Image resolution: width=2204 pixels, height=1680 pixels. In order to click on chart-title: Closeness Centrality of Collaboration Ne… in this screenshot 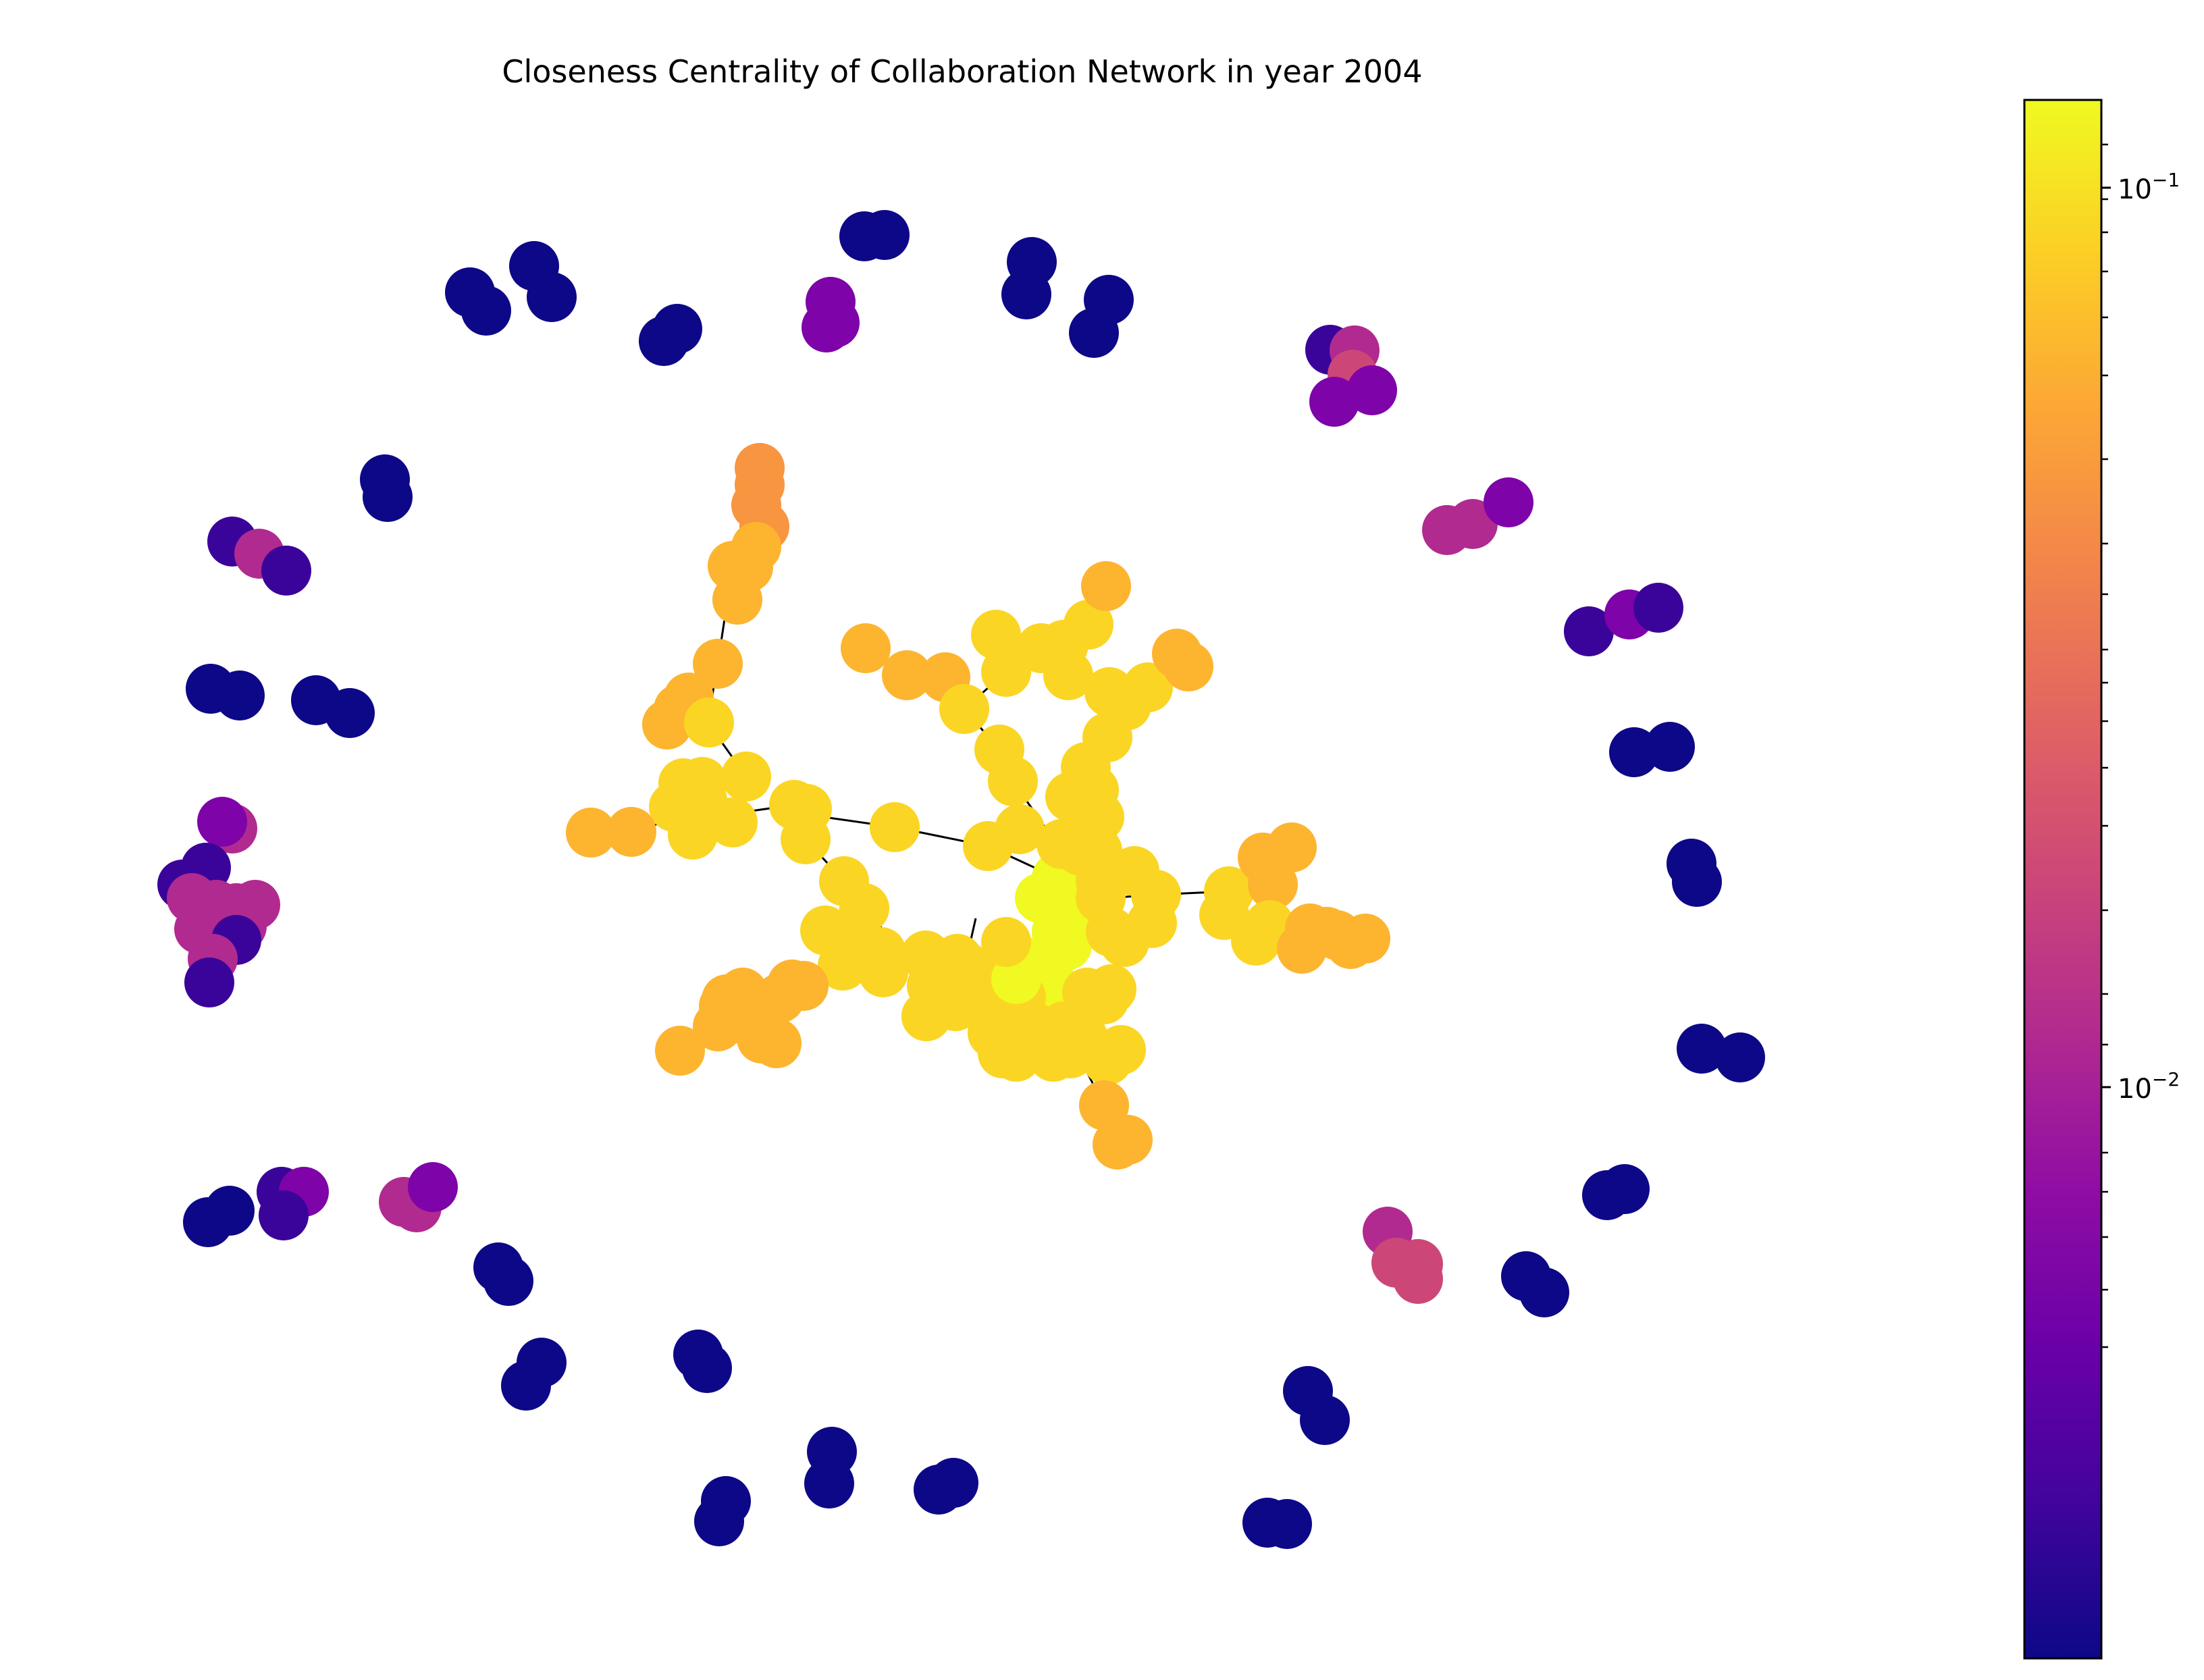, I will do `click(962, 72)`.